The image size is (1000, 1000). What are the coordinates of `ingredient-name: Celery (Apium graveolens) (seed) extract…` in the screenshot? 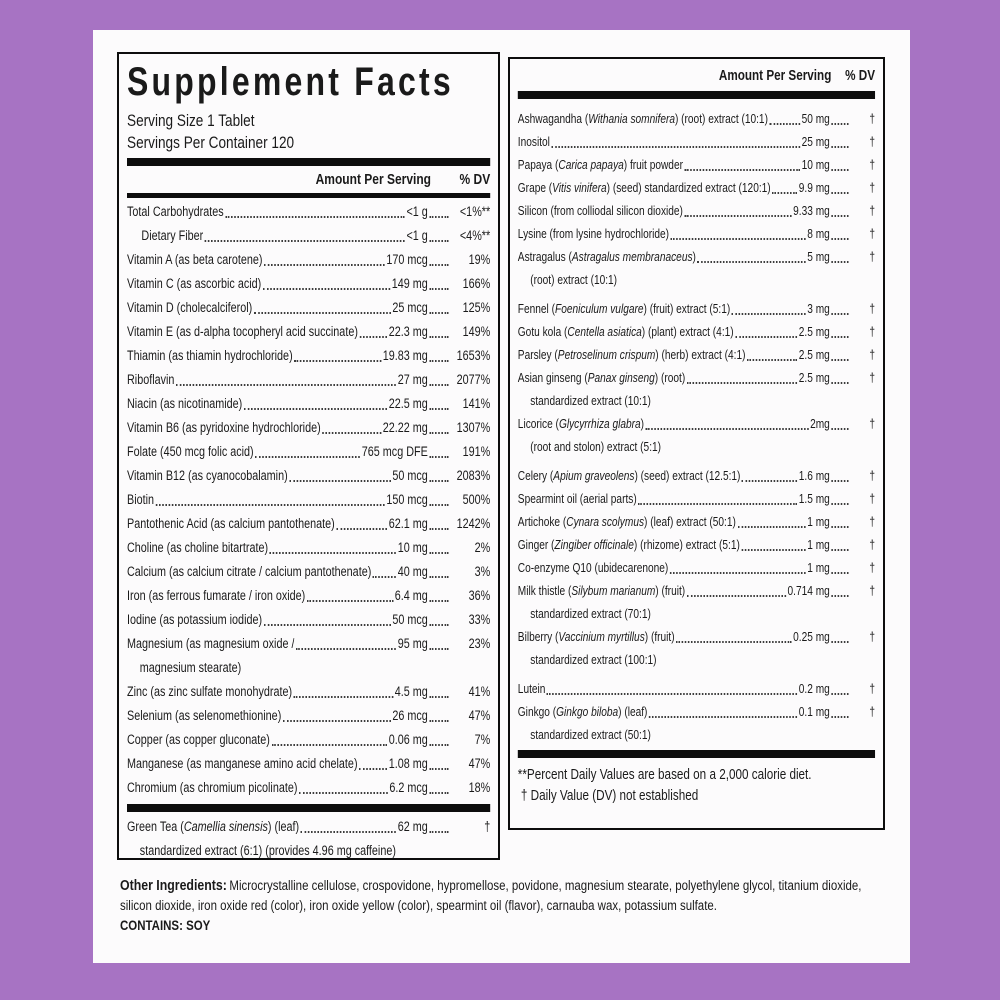 It's located at (629, 475).